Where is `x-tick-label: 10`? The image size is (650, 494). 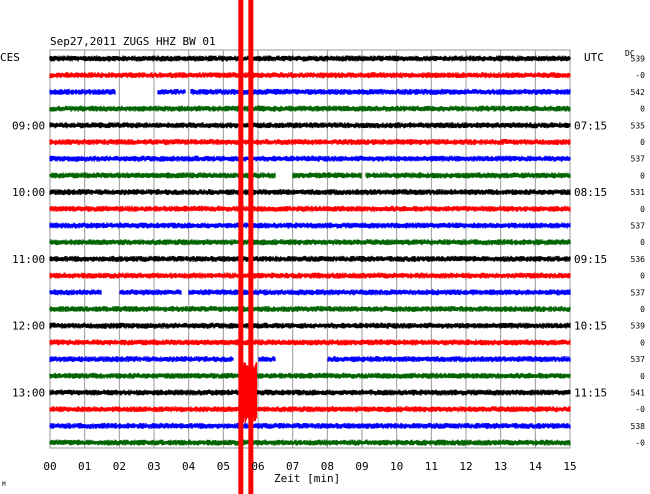
x-tick-label: 10 is located at coordinates (396, 466).